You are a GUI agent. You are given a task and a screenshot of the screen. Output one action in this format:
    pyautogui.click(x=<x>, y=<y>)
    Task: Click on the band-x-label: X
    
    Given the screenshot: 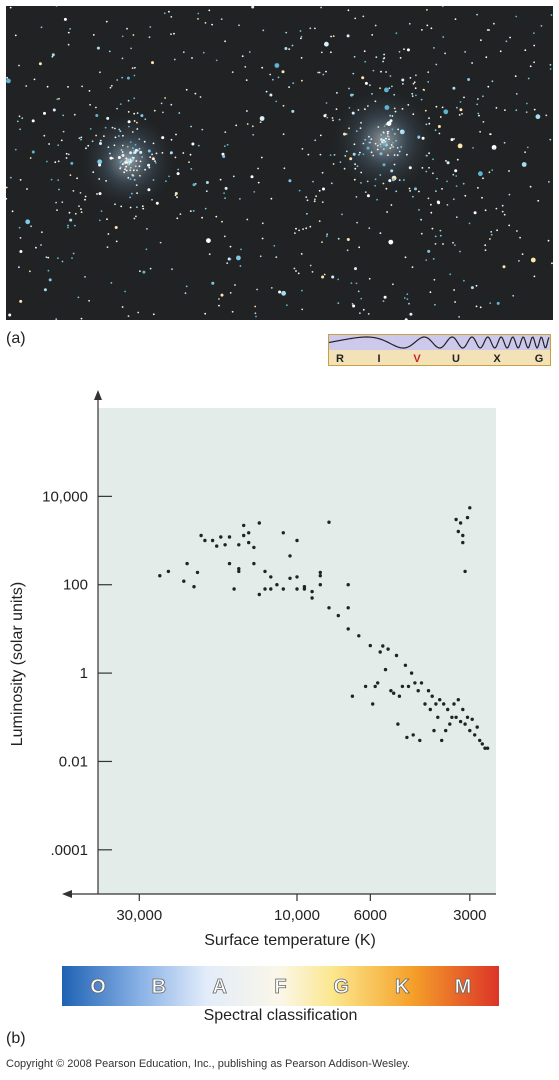 What is the action you would take?
    pyautogui.click(x=497, y=359)
    